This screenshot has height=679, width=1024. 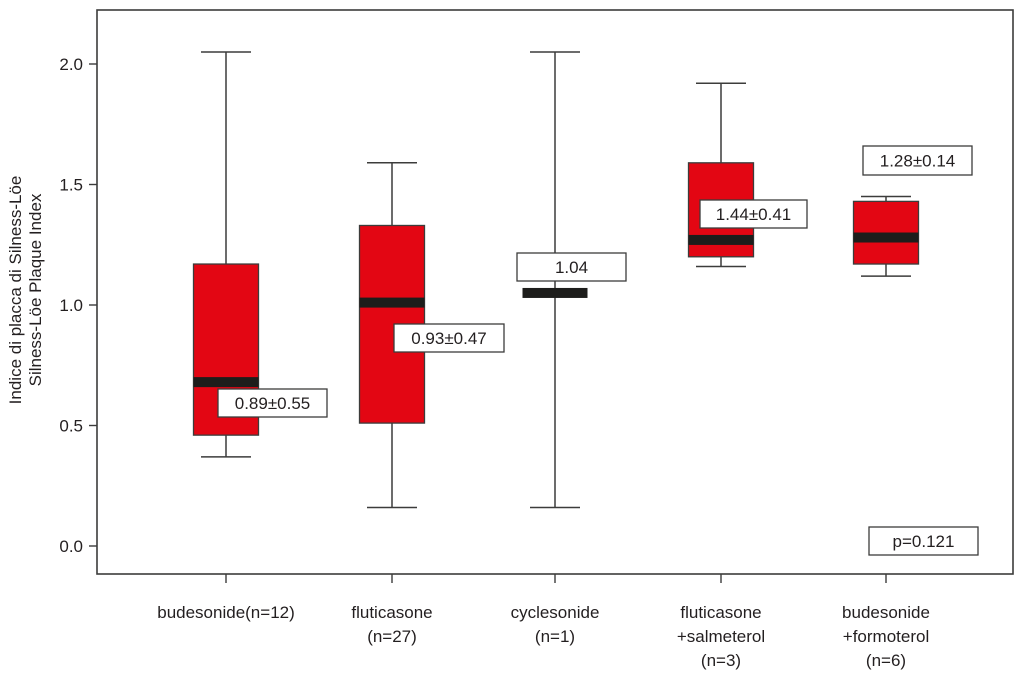 I want to click on stat-annotation-text: 1.44±0.41, so click(x=754, y=214).